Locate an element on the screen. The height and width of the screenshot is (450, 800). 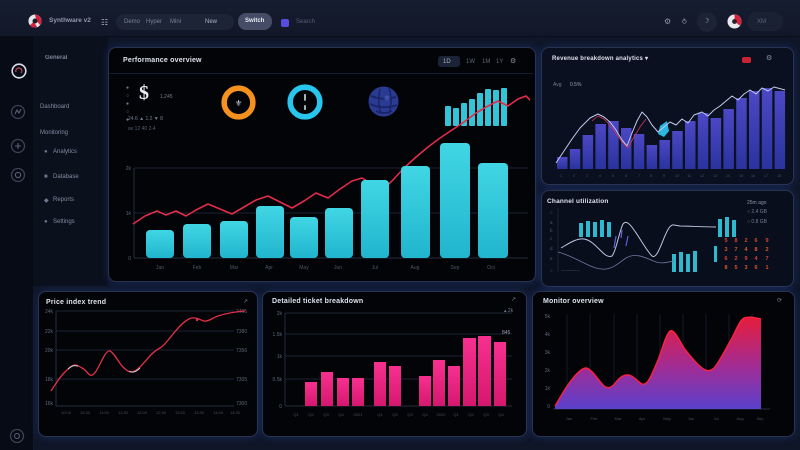
svg-text: 13:00 is located at coordinates (180, 412).